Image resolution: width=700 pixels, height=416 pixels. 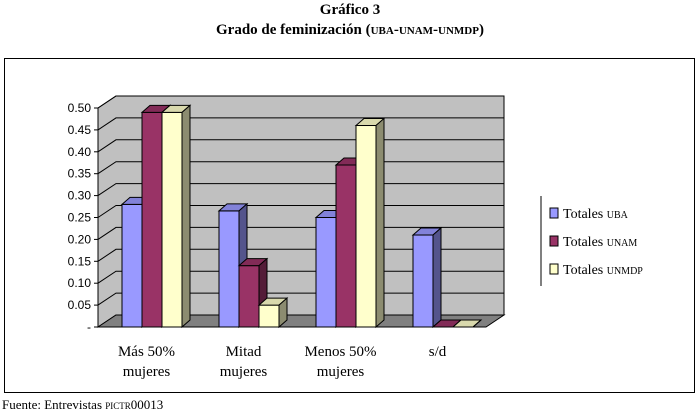 I want to click on x-category-label: Mitad, so click(x=244, y=352).